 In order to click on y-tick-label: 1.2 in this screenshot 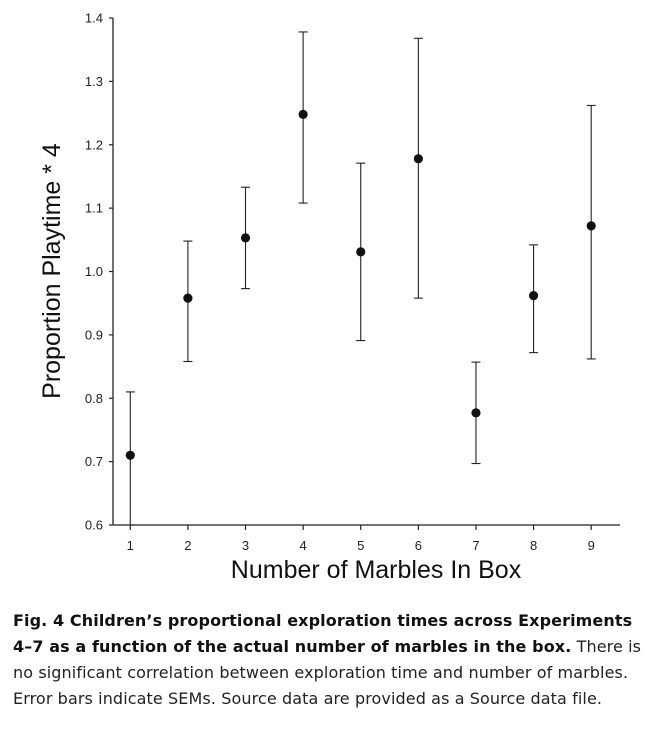, I will do `click(94, 144)`.